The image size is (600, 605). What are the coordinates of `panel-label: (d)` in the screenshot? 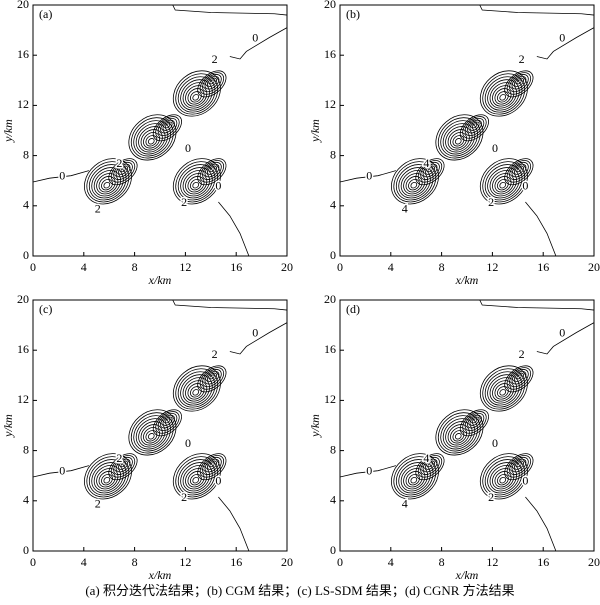 It's located at (353, 309).